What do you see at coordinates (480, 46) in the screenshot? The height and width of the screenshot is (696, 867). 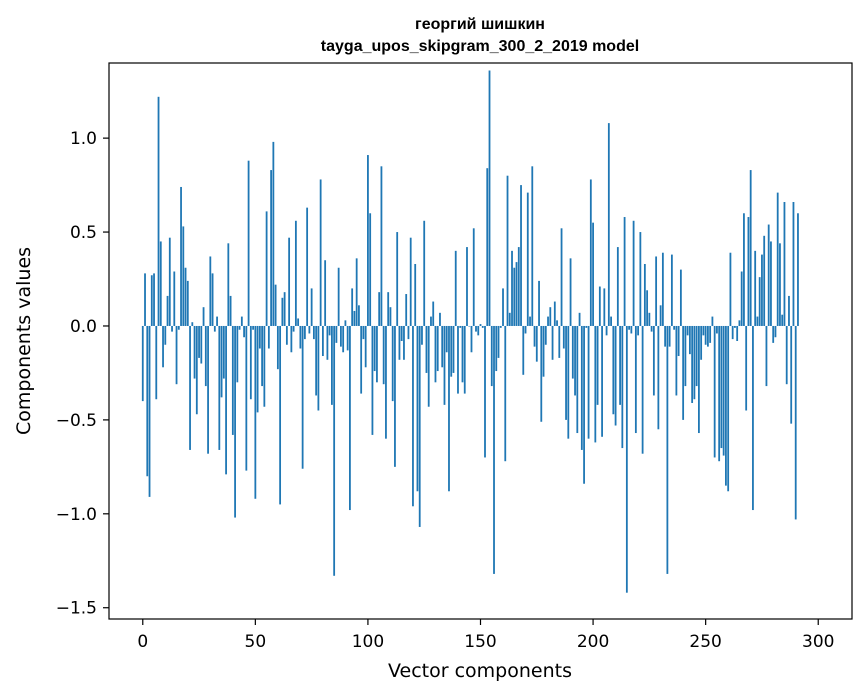 I see `chart-title-line-2: tayga_upos_skipgram_300_2_2019 model` at bounding box center [480, 46].